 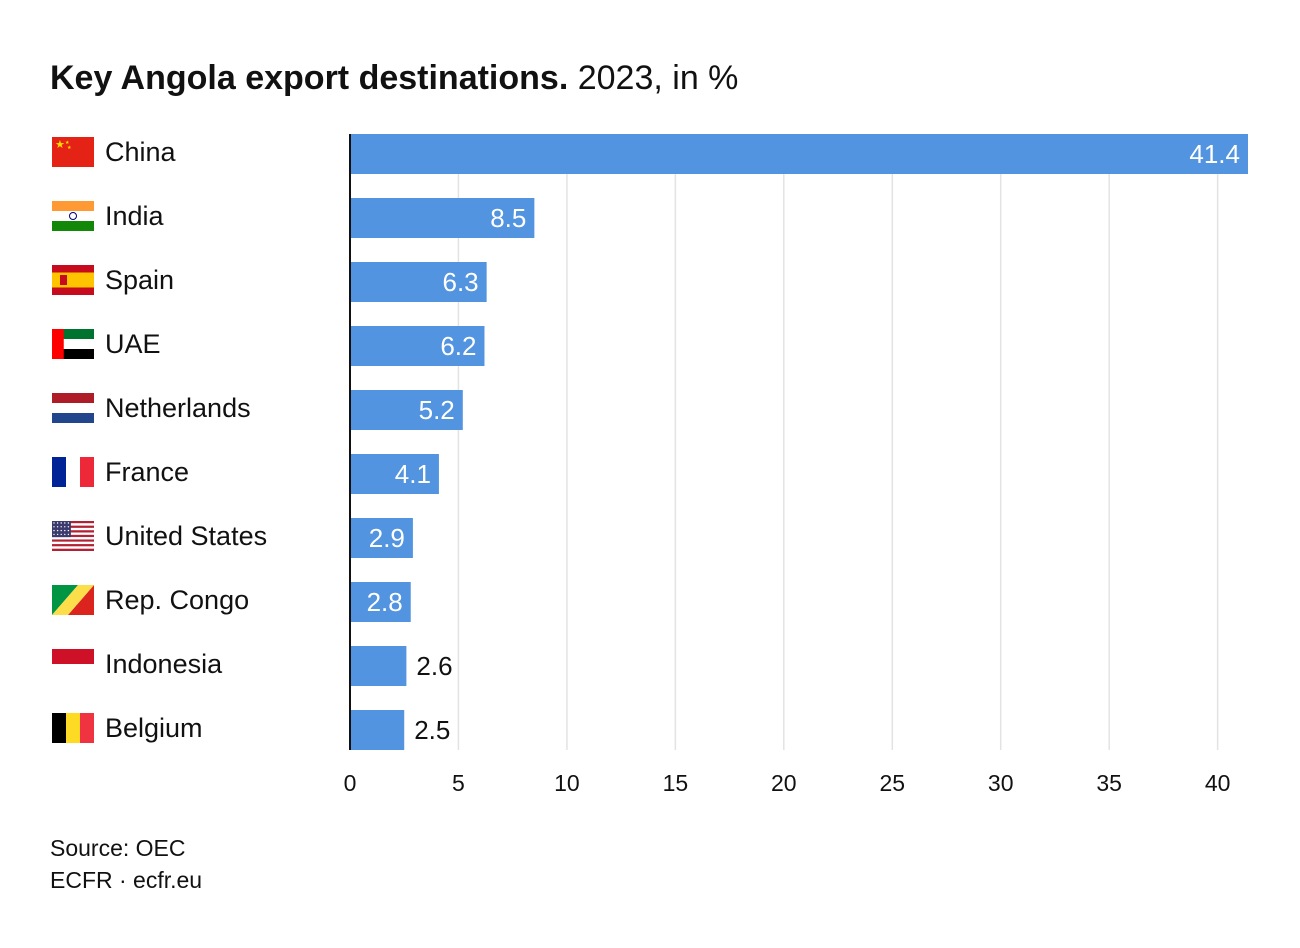 I want to click on category-label: Indonesia, so click(x=164, y=664).